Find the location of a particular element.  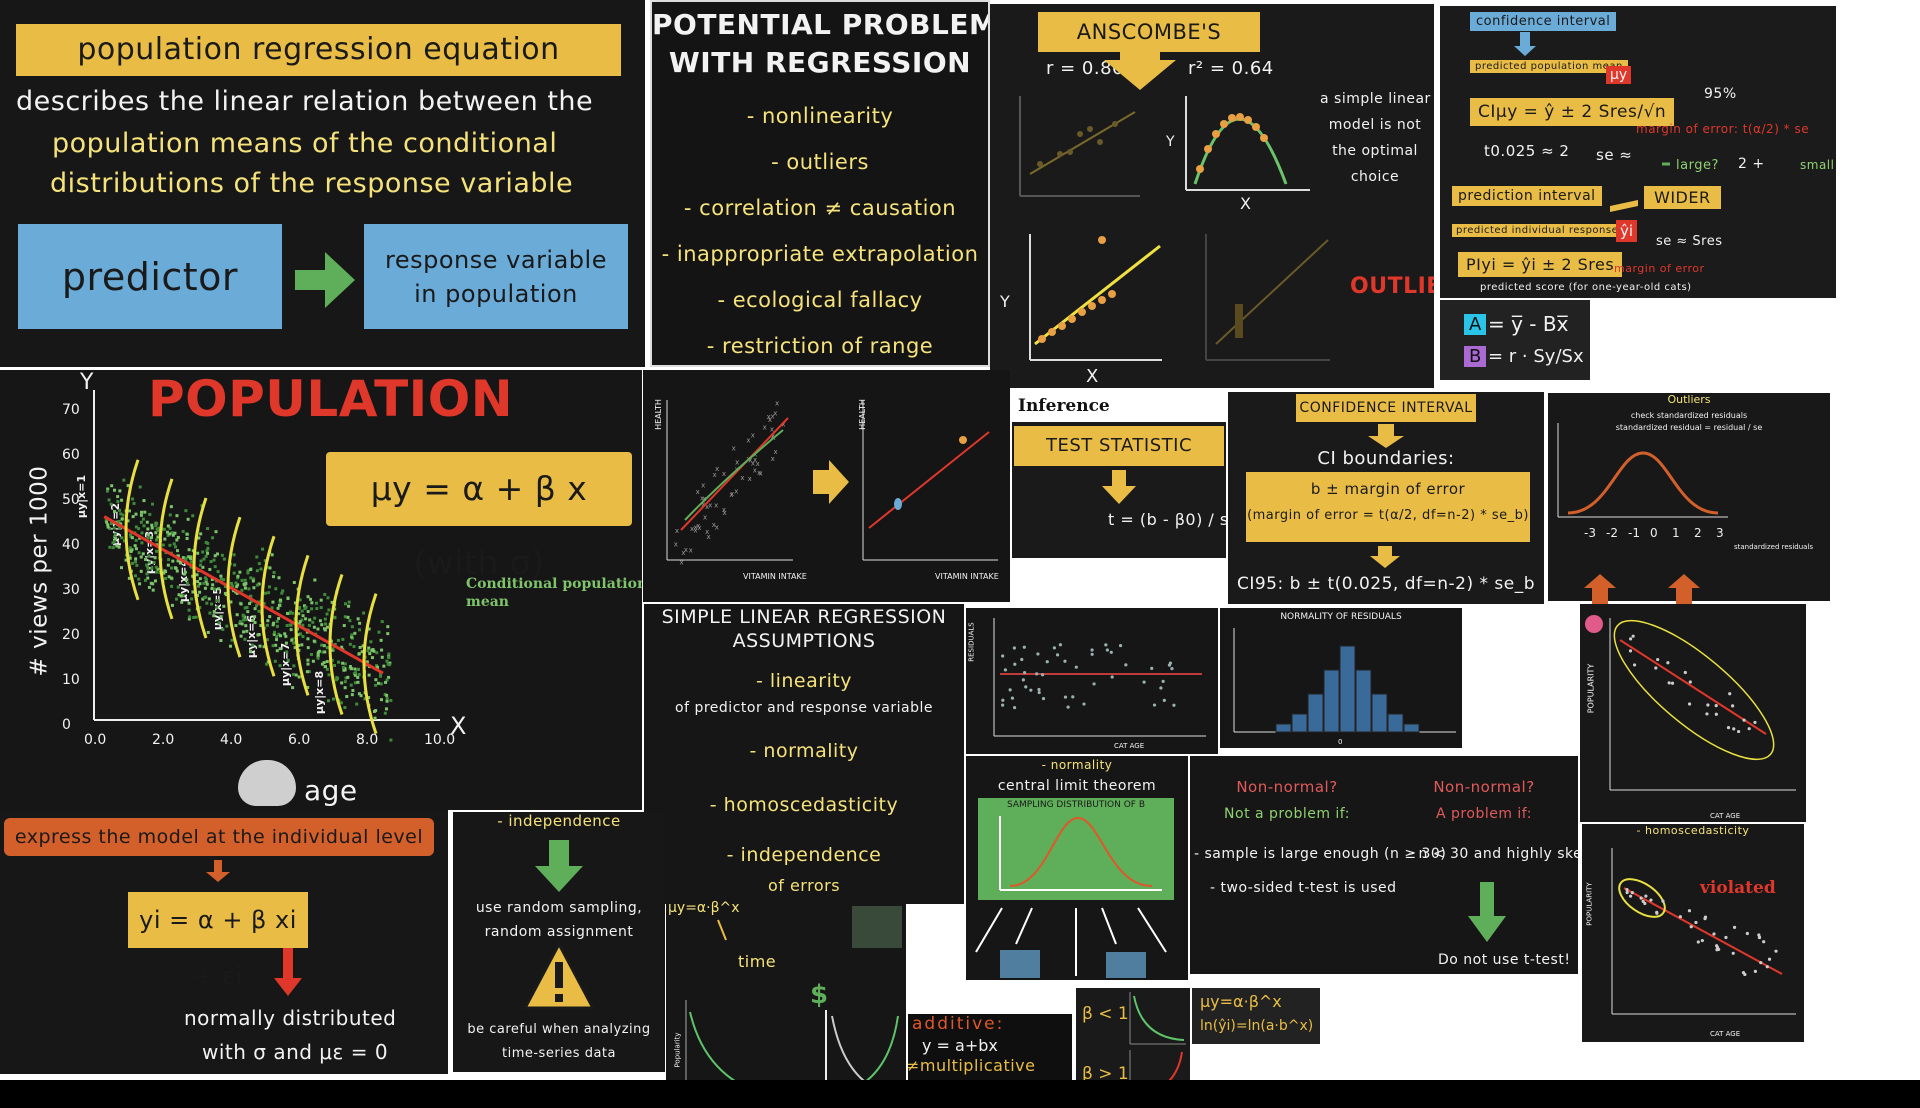

ninety-five-percent: 95% is located at coordinates (1720, 94).